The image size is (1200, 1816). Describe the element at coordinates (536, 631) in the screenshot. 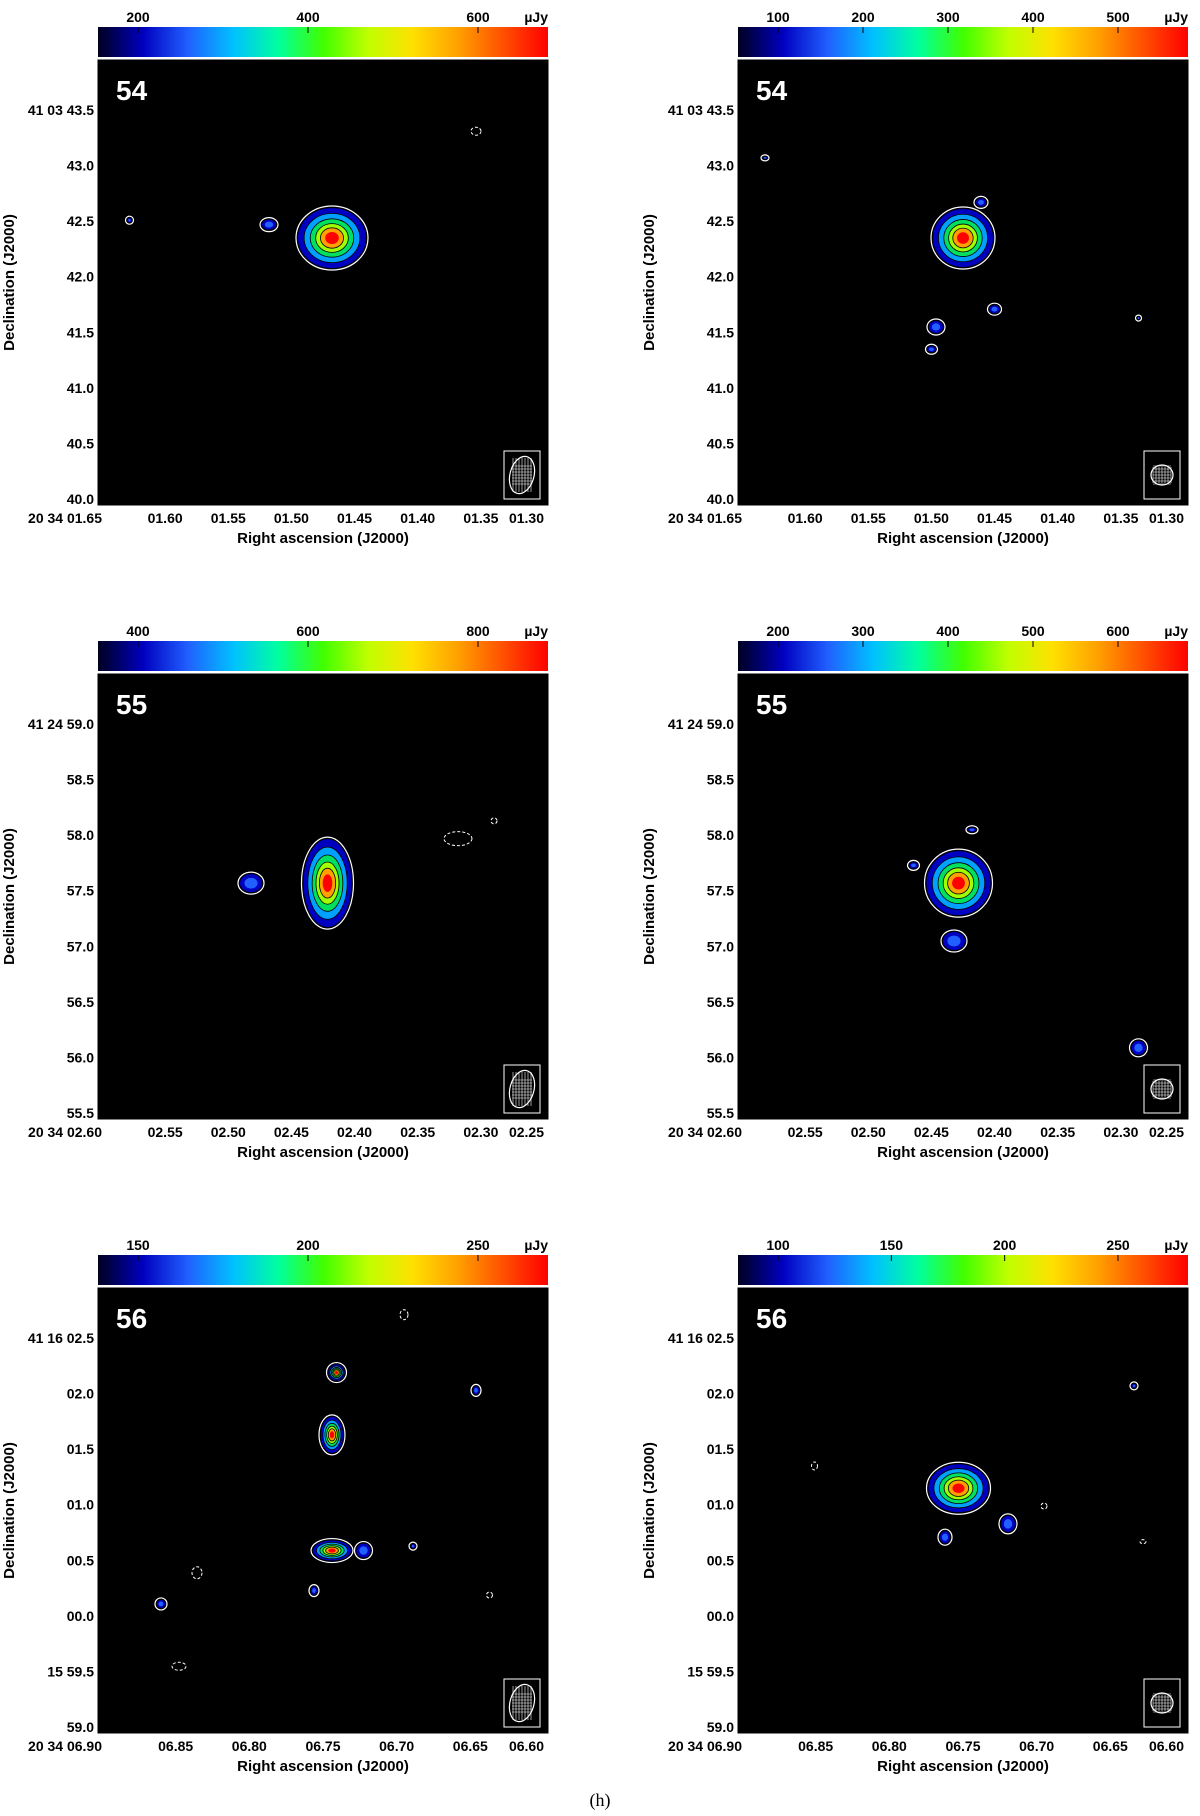

I see `colorbar-unit-label: µJy` at that location.